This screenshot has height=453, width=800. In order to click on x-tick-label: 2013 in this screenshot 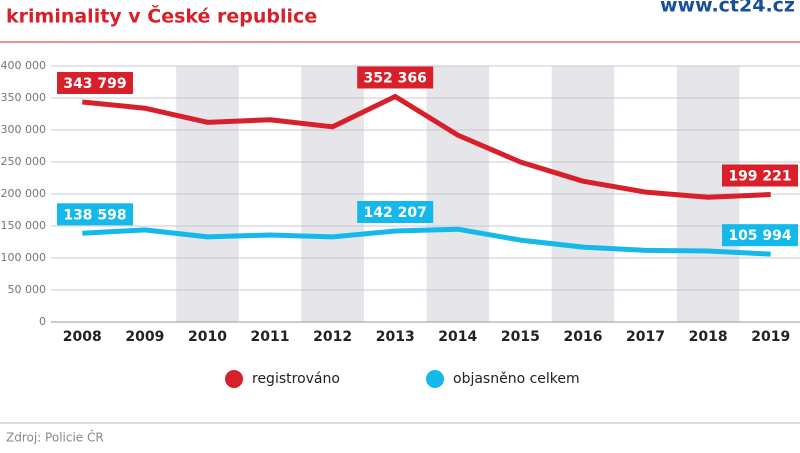, I will do `click(395, 337)`.